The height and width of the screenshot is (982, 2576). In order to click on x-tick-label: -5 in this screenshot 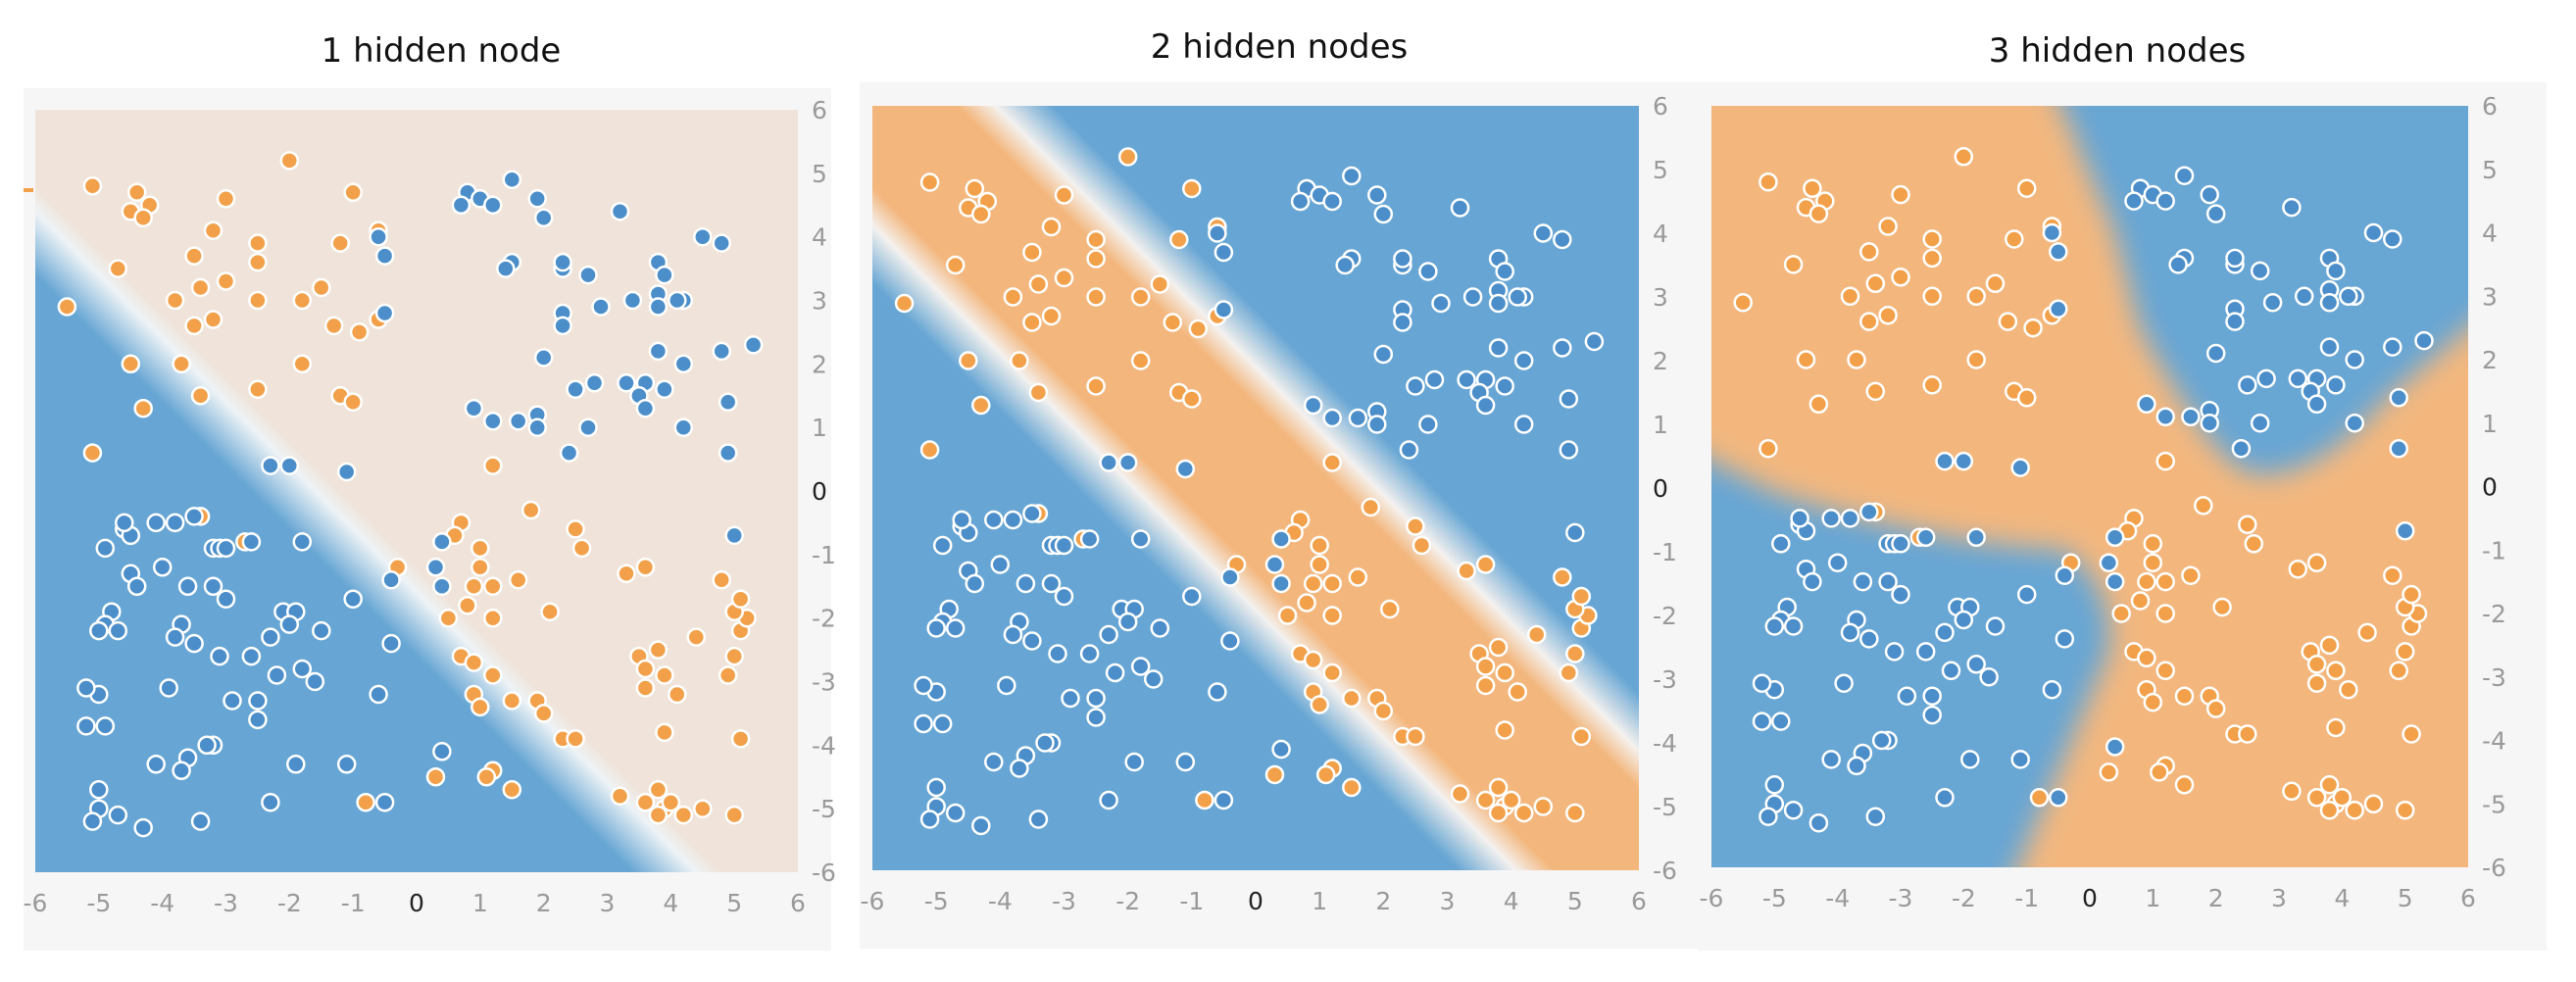, I will do `click(98, 903)`.